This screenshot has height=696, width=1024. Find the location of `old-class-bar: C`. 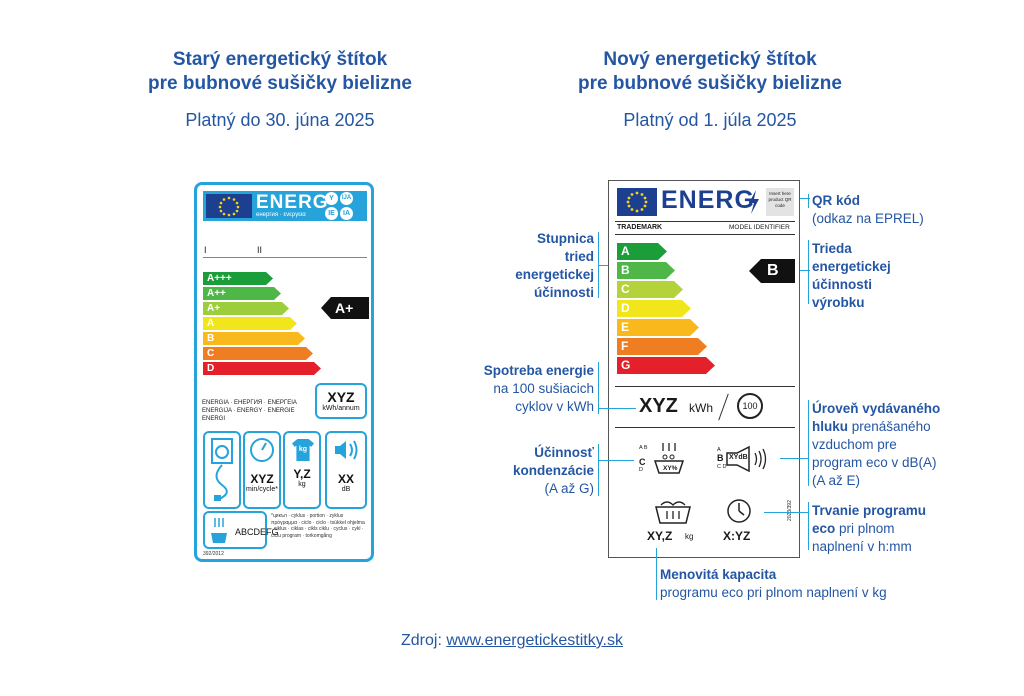

old-class-bar: C is located at coordinates (258, 353).